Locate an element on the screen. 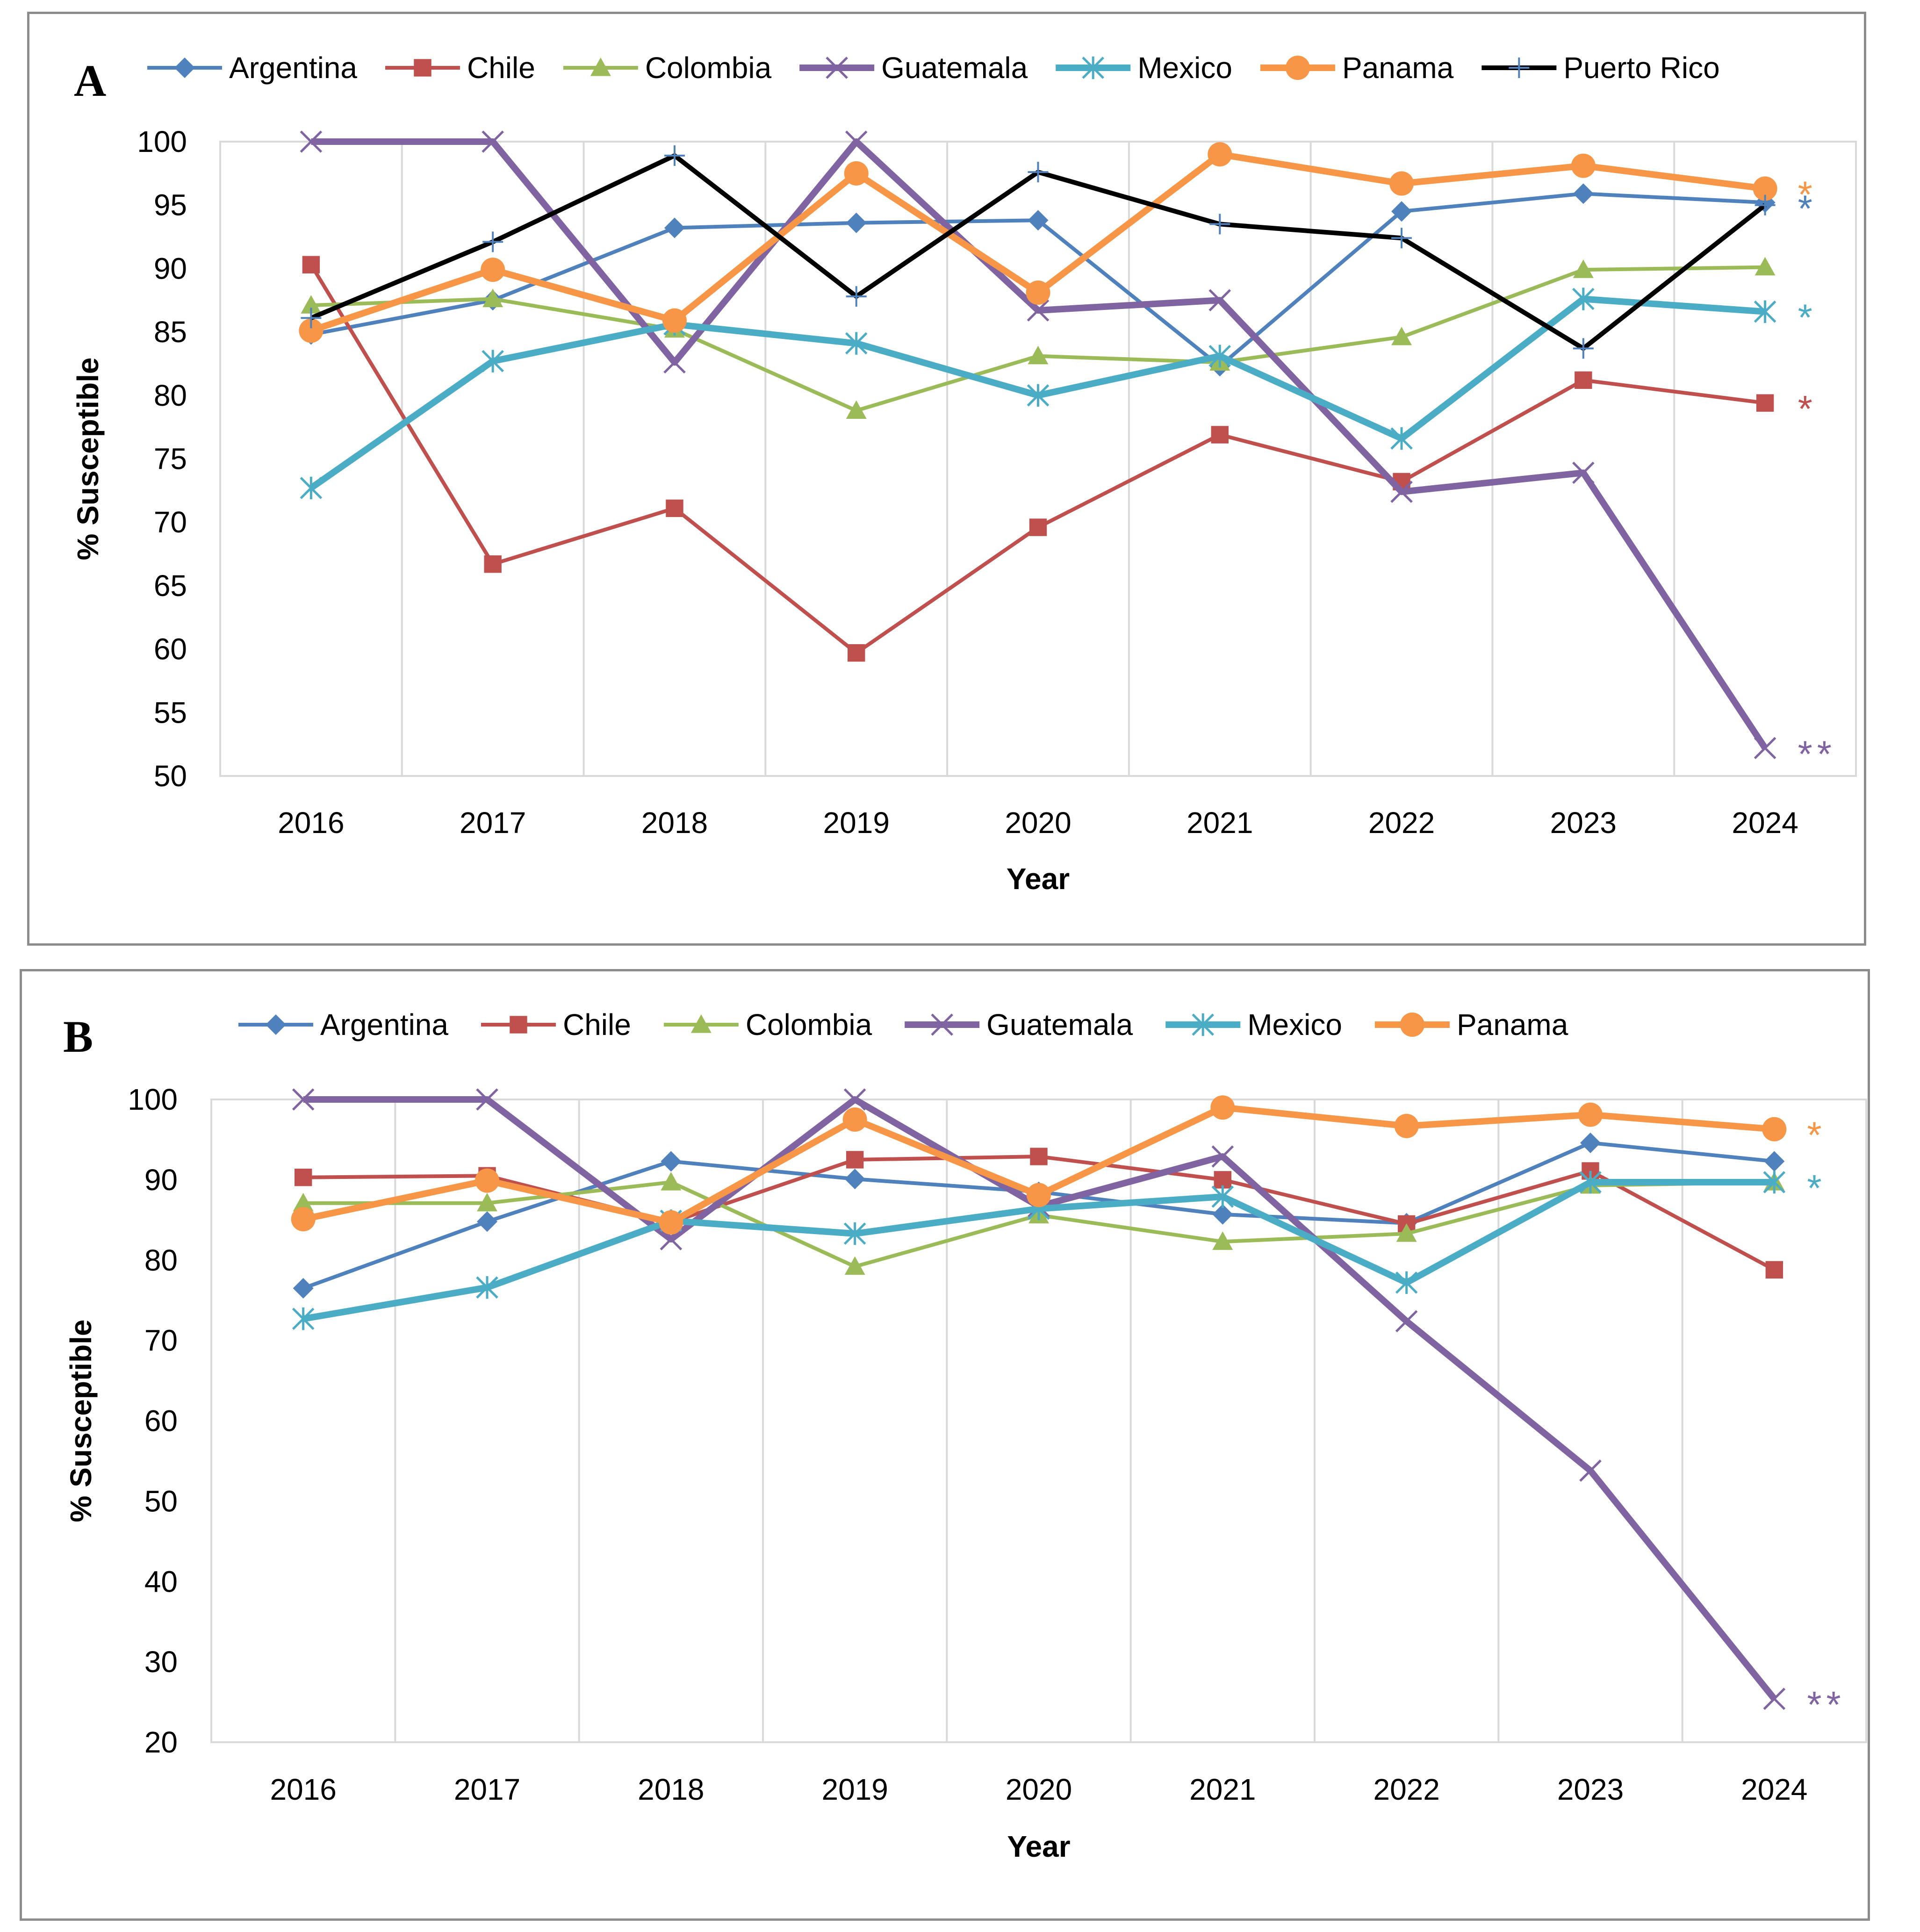  y-axis-title: % Susceptible is located at coordinates (88, 459).